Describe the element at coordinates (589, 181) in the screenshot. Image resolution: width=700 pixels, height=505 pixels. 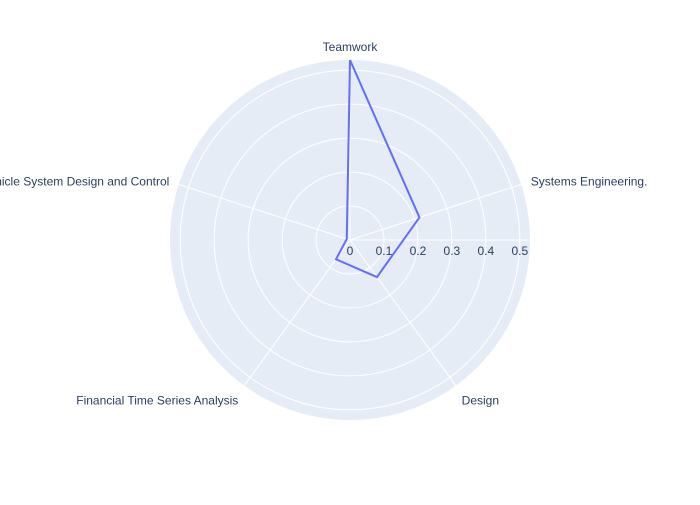
I see `category-label-1: Systems Engineering.` at that location.